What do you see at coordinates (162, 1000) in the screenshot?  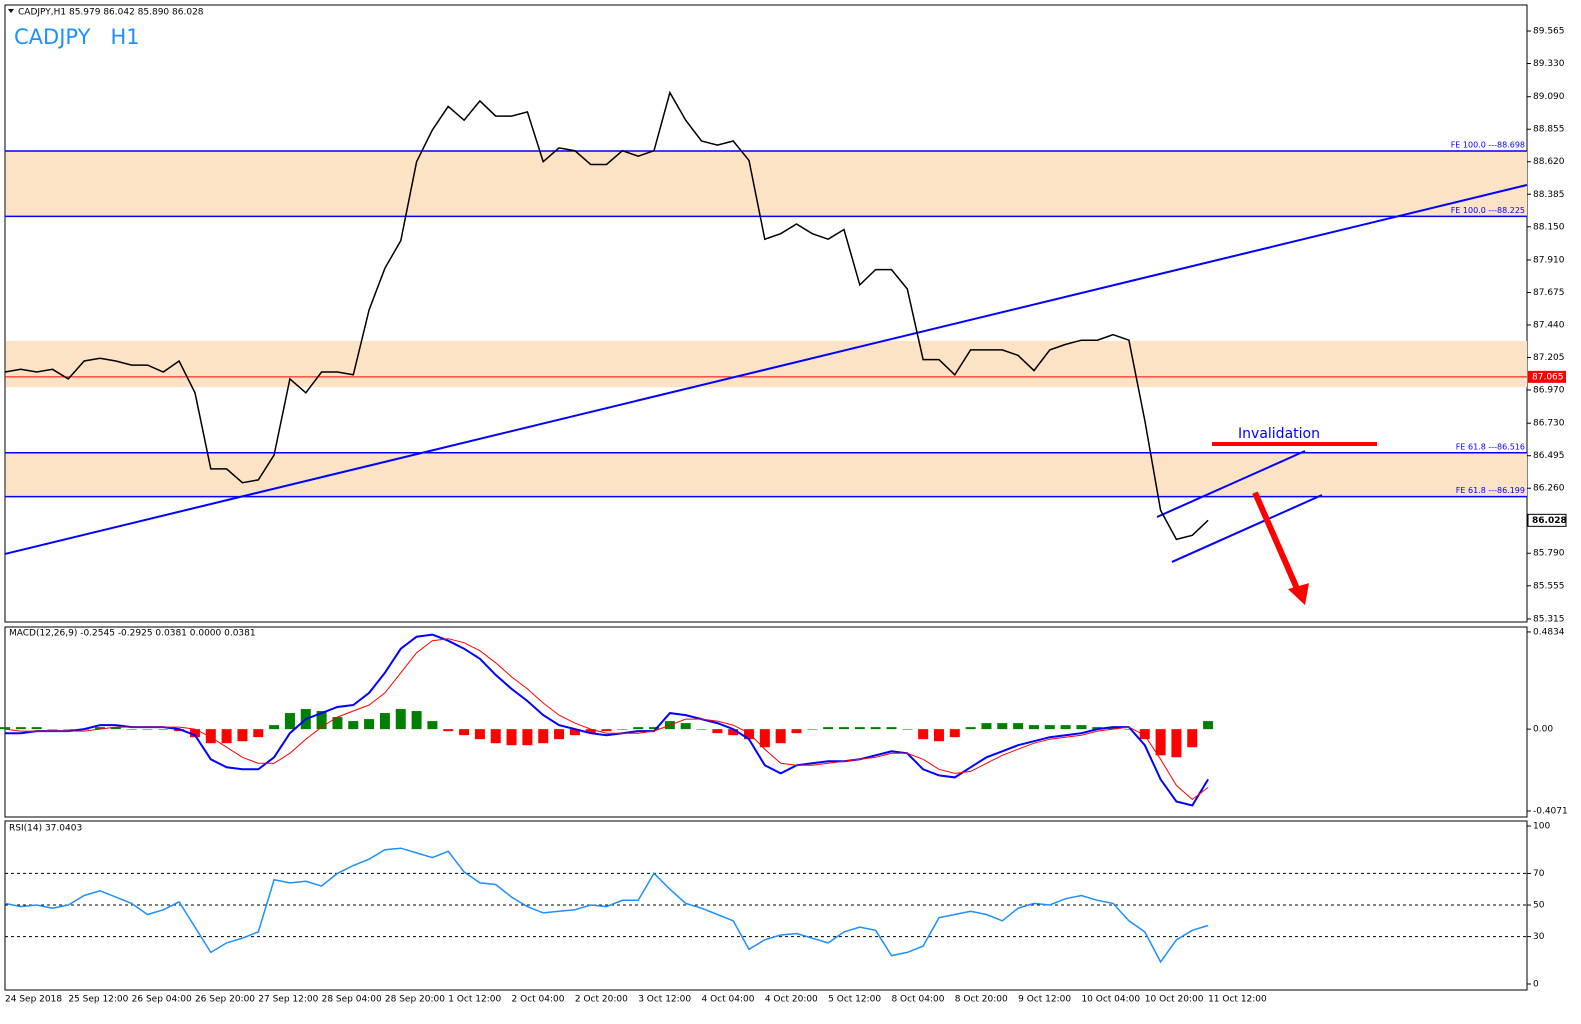 I see `x-tick-label: 26 Sep 04:00` at bounding box center [162, 1000].